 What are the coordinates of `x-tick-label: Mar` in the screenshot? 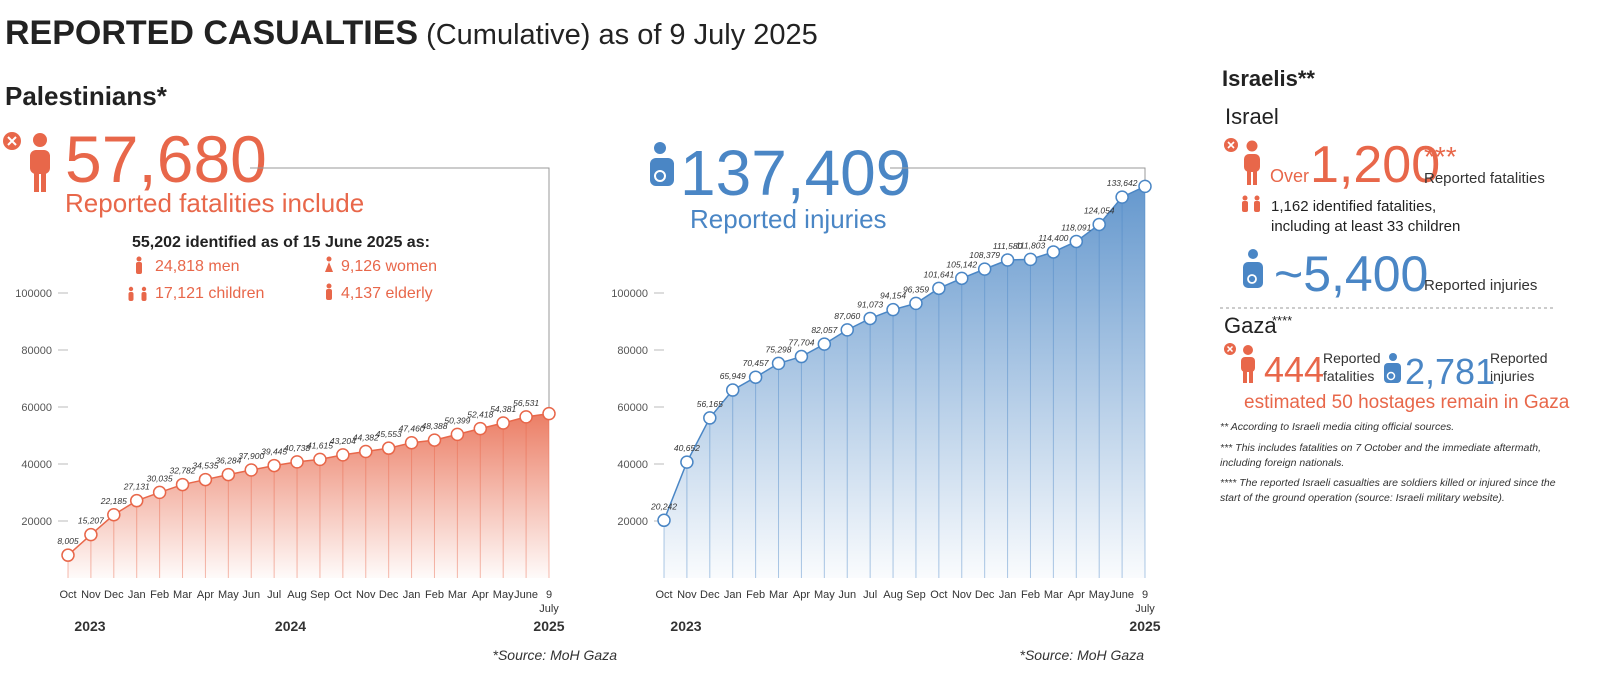 It's located at (182, 595).